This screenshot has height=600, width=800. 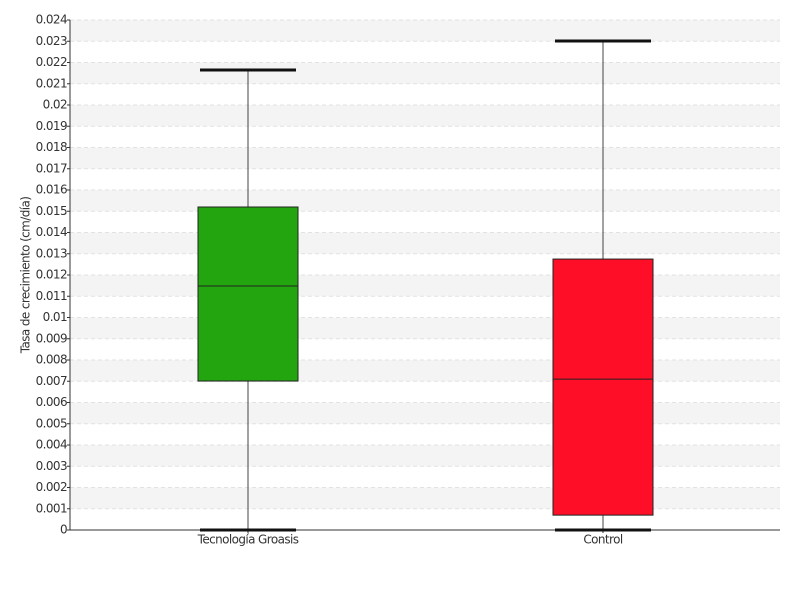 I want to click on x-tick-label: Tecnología Groasis, so click(x=248, y=540).